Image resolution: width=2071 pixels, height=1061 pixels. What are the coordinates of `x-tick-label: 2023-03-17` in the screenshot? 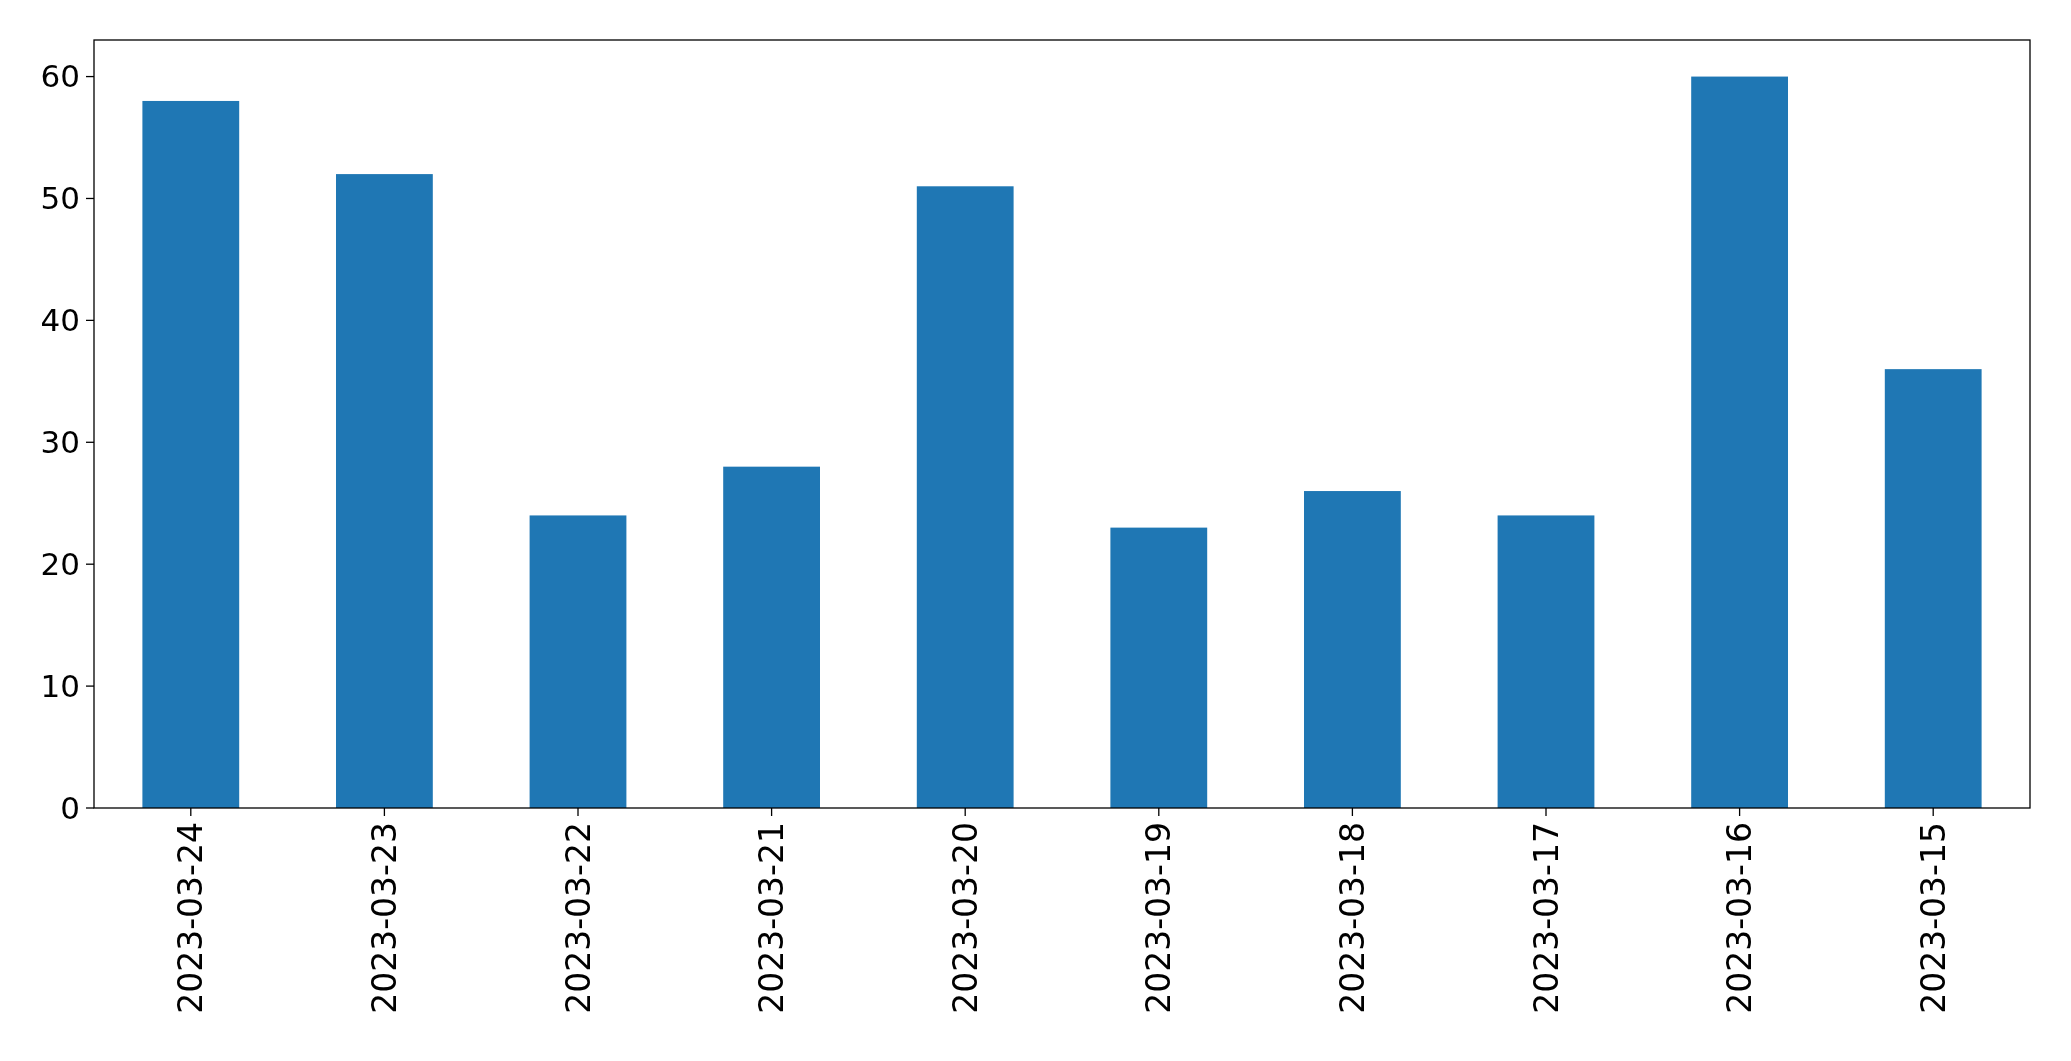 It's located at (1546, 918).